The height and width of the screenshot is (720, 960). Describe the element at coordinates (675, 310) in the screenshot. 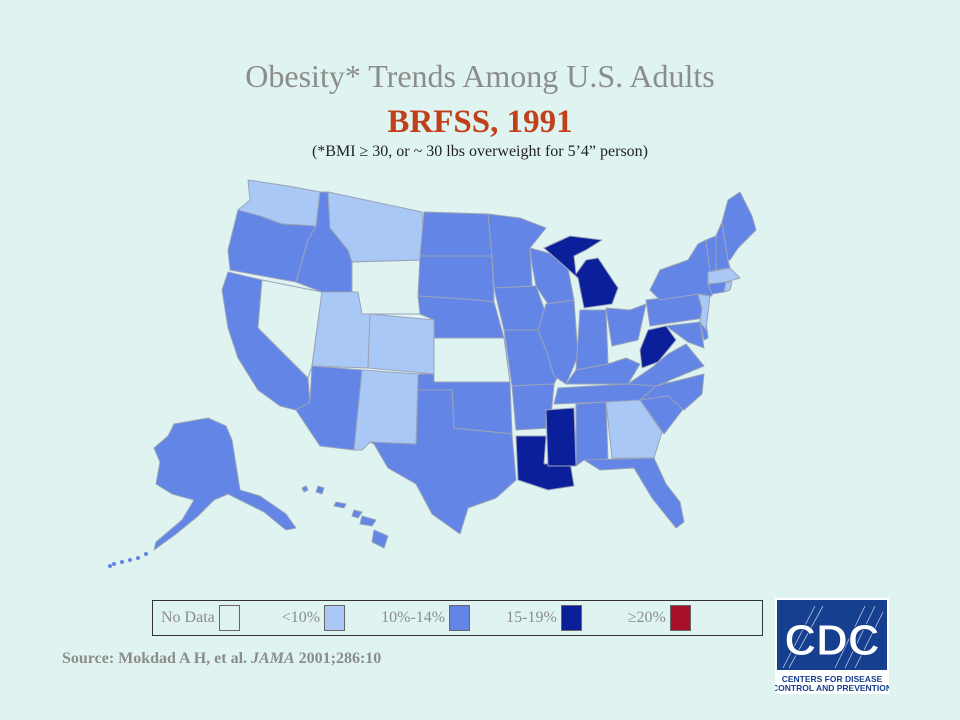

I see `state-PA` at that location.